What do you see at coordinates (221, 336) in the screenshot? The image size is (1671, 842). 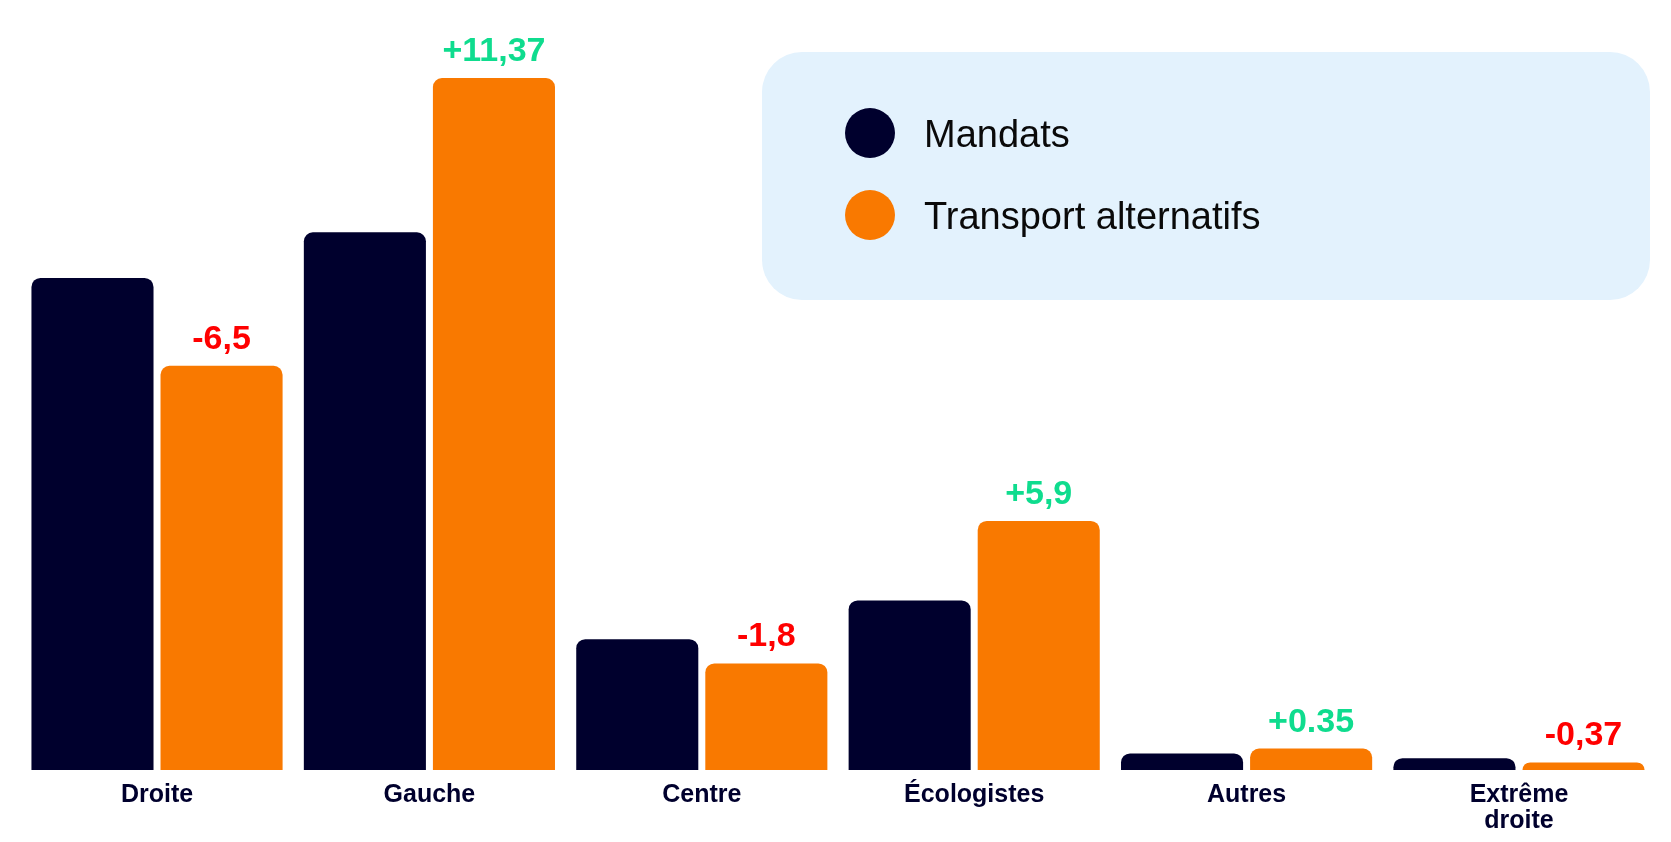 I see `annotation: -6,5` at bounding box center [221, 336].